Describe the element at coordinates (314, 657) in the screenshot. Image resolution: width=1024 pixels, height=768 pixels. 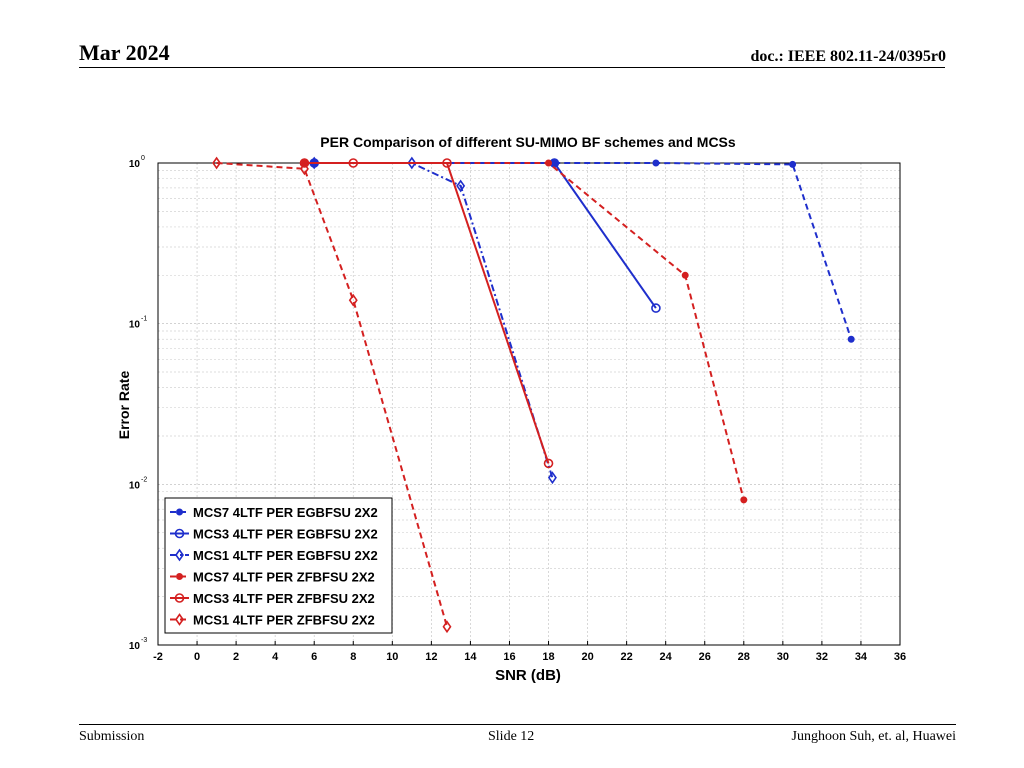
I see `x-tick-label: 6` at that location.